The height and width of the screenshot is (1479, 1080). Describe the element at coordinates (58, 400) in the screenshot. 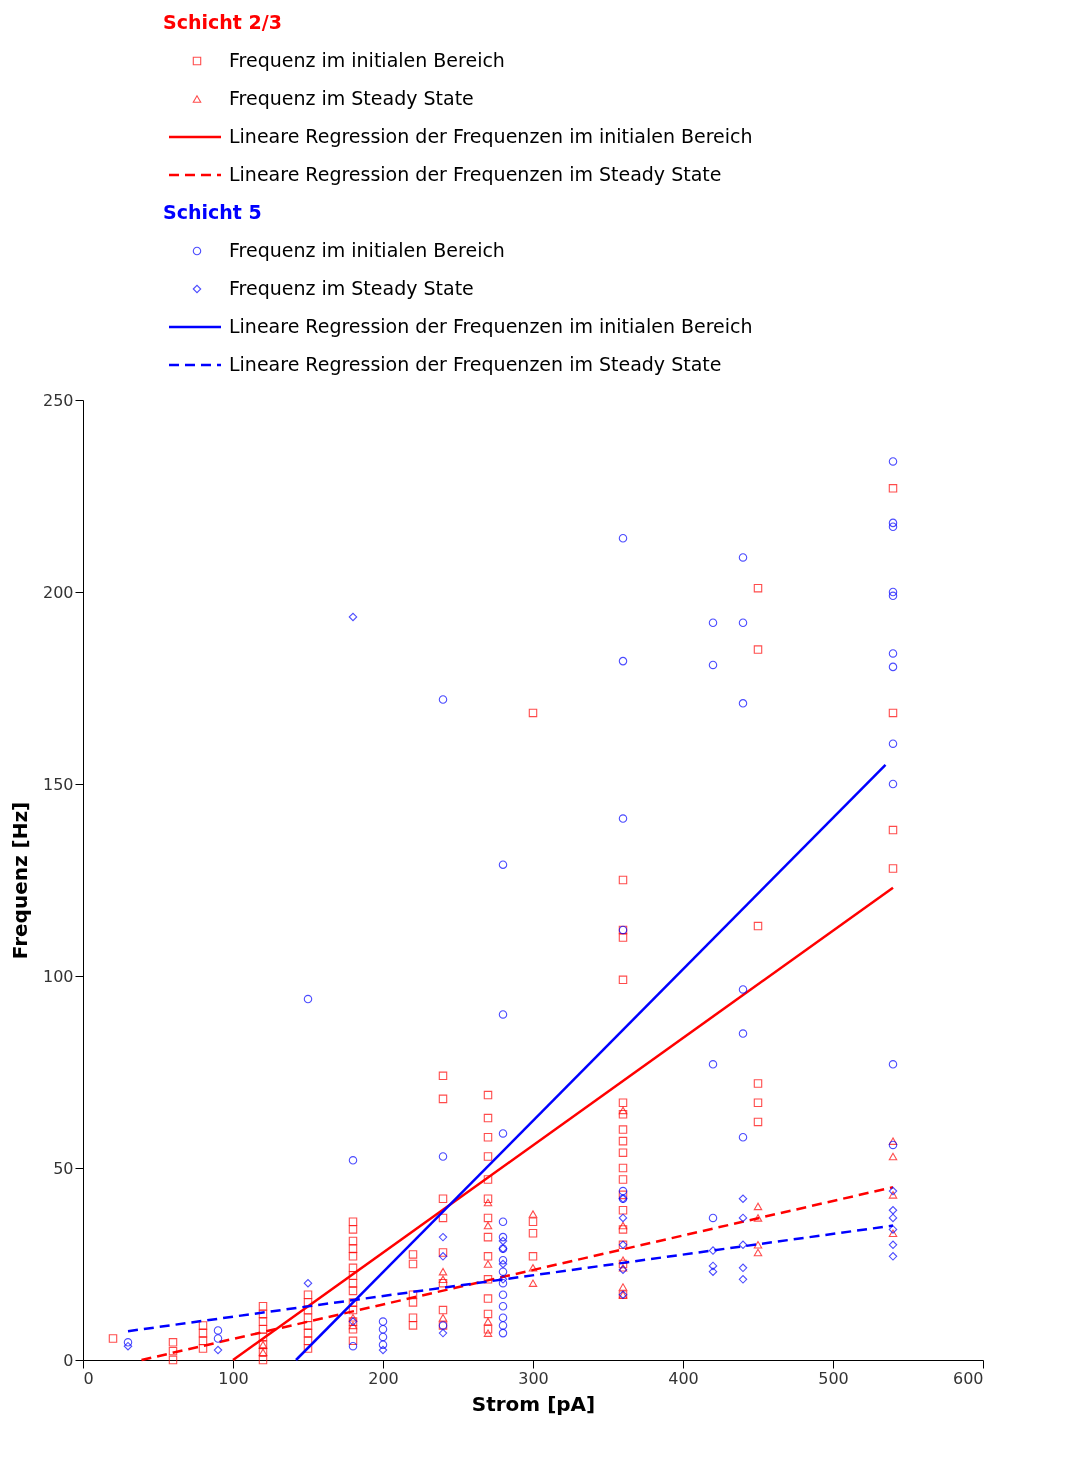

I see `y-tick-label: 250` at that location.